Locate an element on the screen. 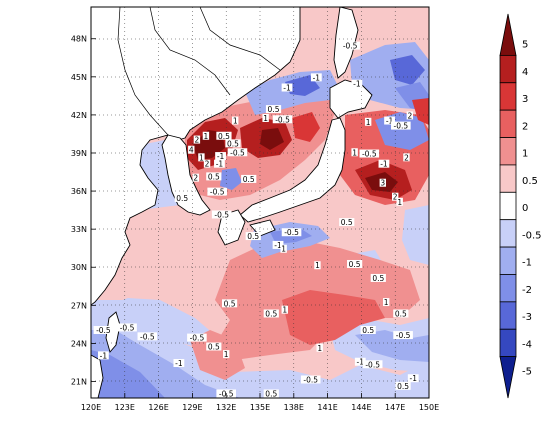 Image resolution: width=547 pixels, height=423 pixels. colorbar-label: -5 is located at coordinates (527, 372).